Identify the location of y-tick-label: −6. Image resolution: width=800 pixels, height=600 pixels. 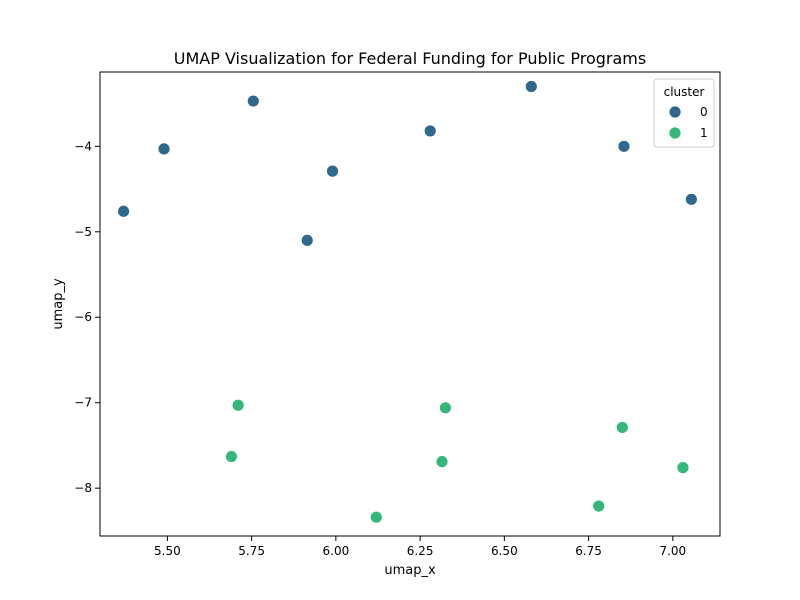
(83, 317).